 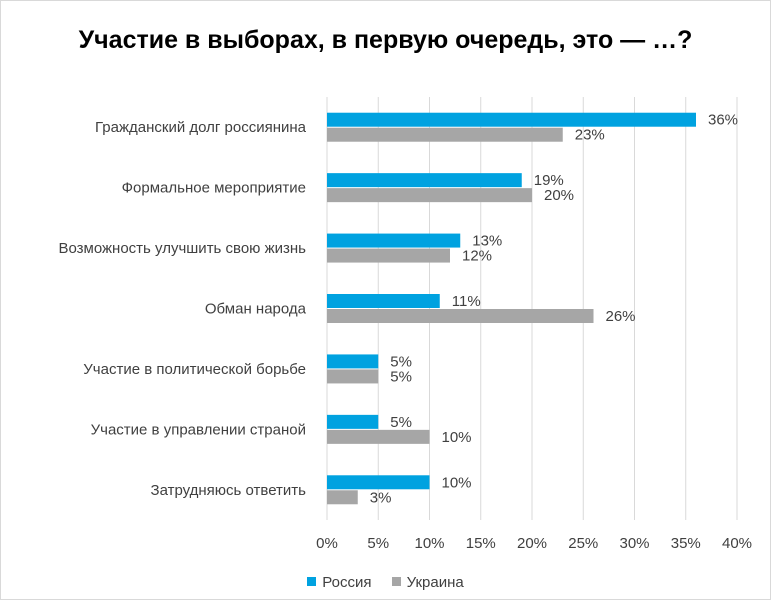 I want to click on legend-item-ukraine: Украина, so click(x=427, y=582).